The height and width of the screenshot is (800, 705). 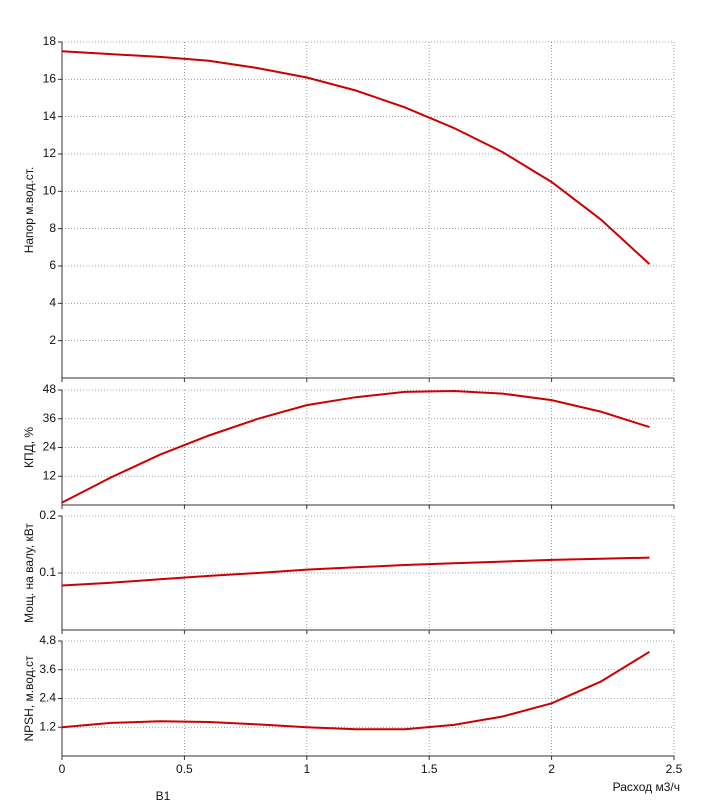 I want to click on y-tick-label: 48, so click(x=50, y=389).